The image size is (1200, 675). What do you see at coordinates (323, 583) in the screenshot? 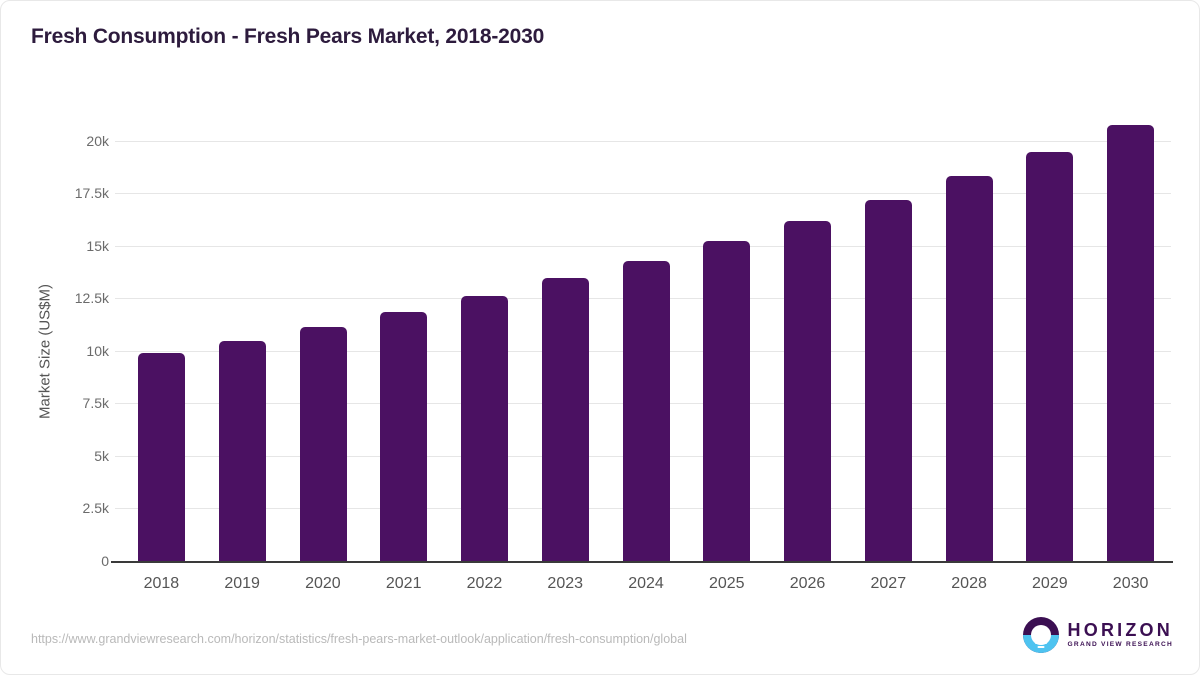
I see `x-tick-label: 2020` at bounding box center [323, 583].